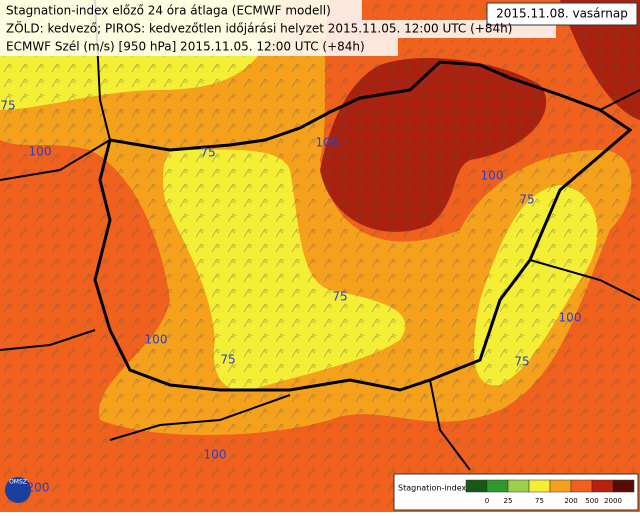 Image resolution: width=640 pixels, height=516 pixels. What do you see at coordinates (38, 488) in the screenshot?
I see `contour-label: 200` at bounding box center [38, 488].